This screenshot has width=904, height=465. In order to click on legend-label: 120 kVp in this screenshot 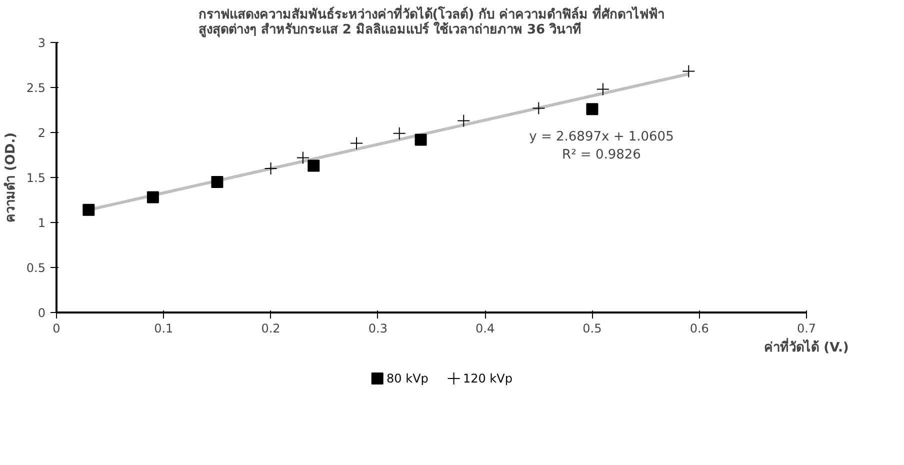, I will do `click(487, 379)`.